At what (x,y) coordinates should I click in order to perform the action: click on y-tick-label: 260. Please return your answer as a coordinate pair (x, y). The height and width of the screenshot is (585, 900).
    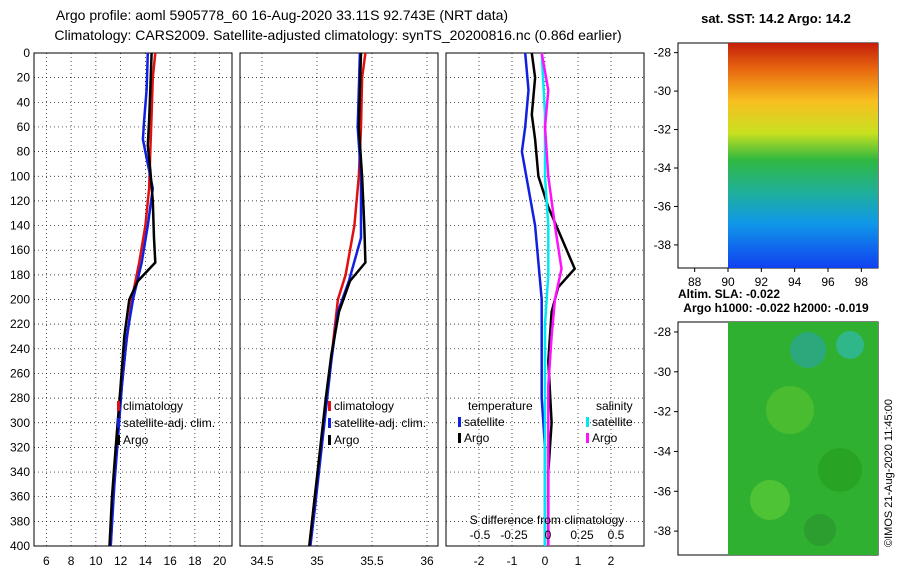
    Looking at the image, I should click on (20, 373).